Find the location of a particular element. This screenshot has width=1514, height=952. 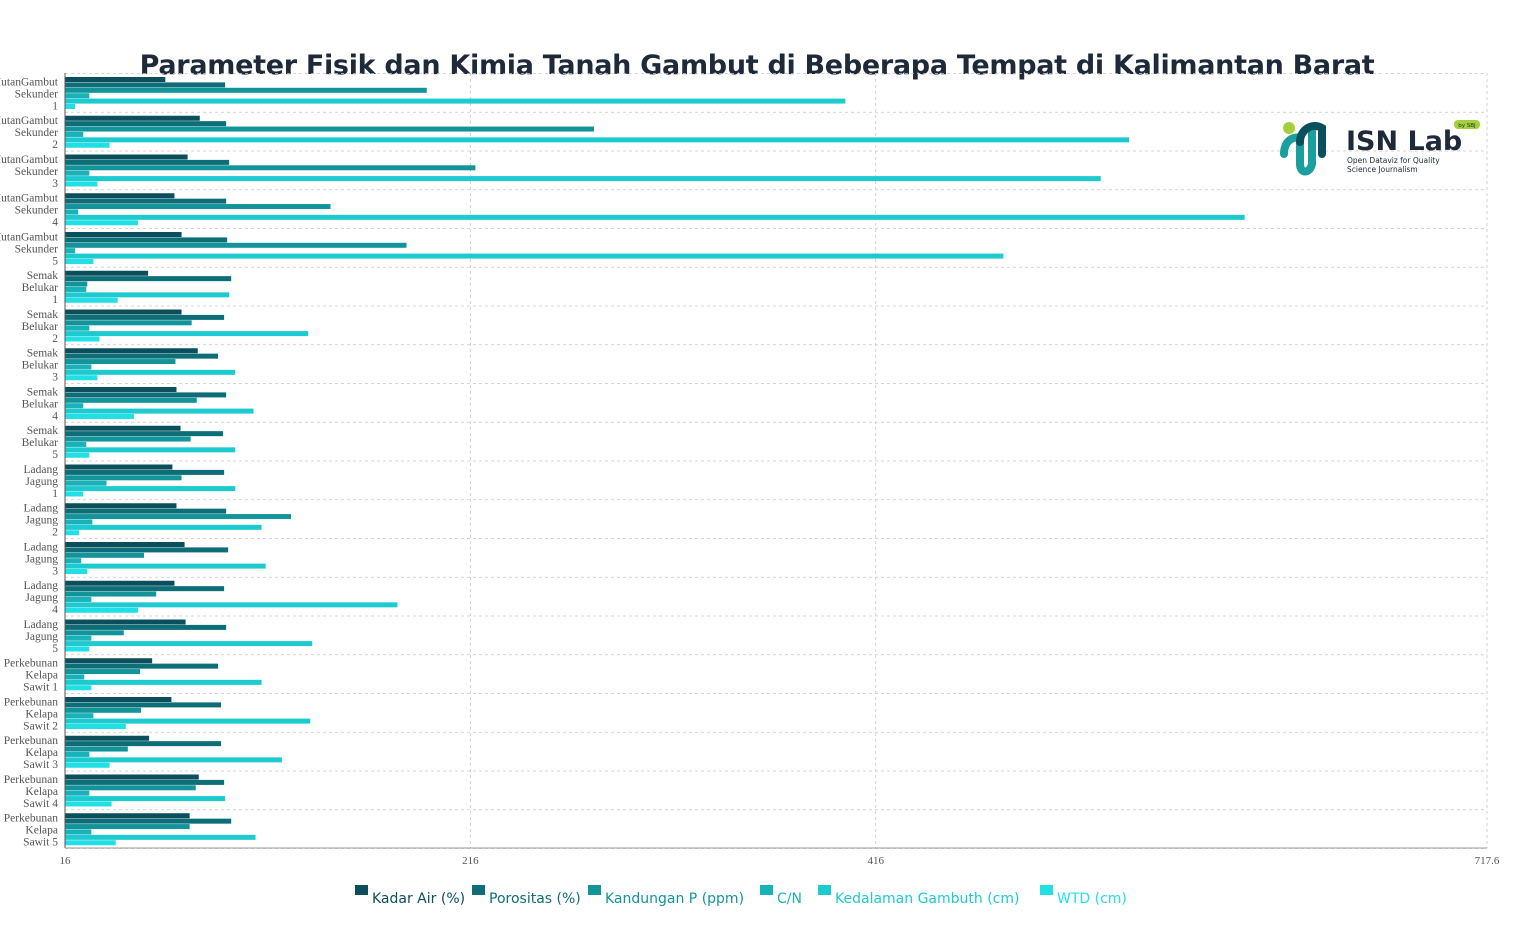

legend-label: WTD (cm) is located at coordinates (1092, 899).